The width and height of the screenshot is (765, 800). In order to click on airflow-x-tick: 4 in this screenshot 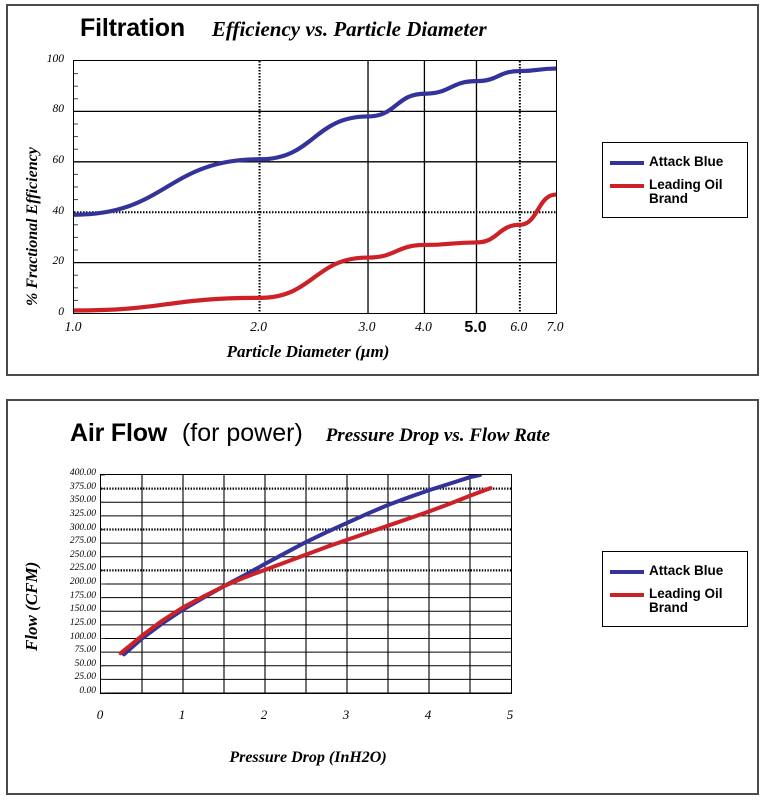, I will do `click(428, 714)`.